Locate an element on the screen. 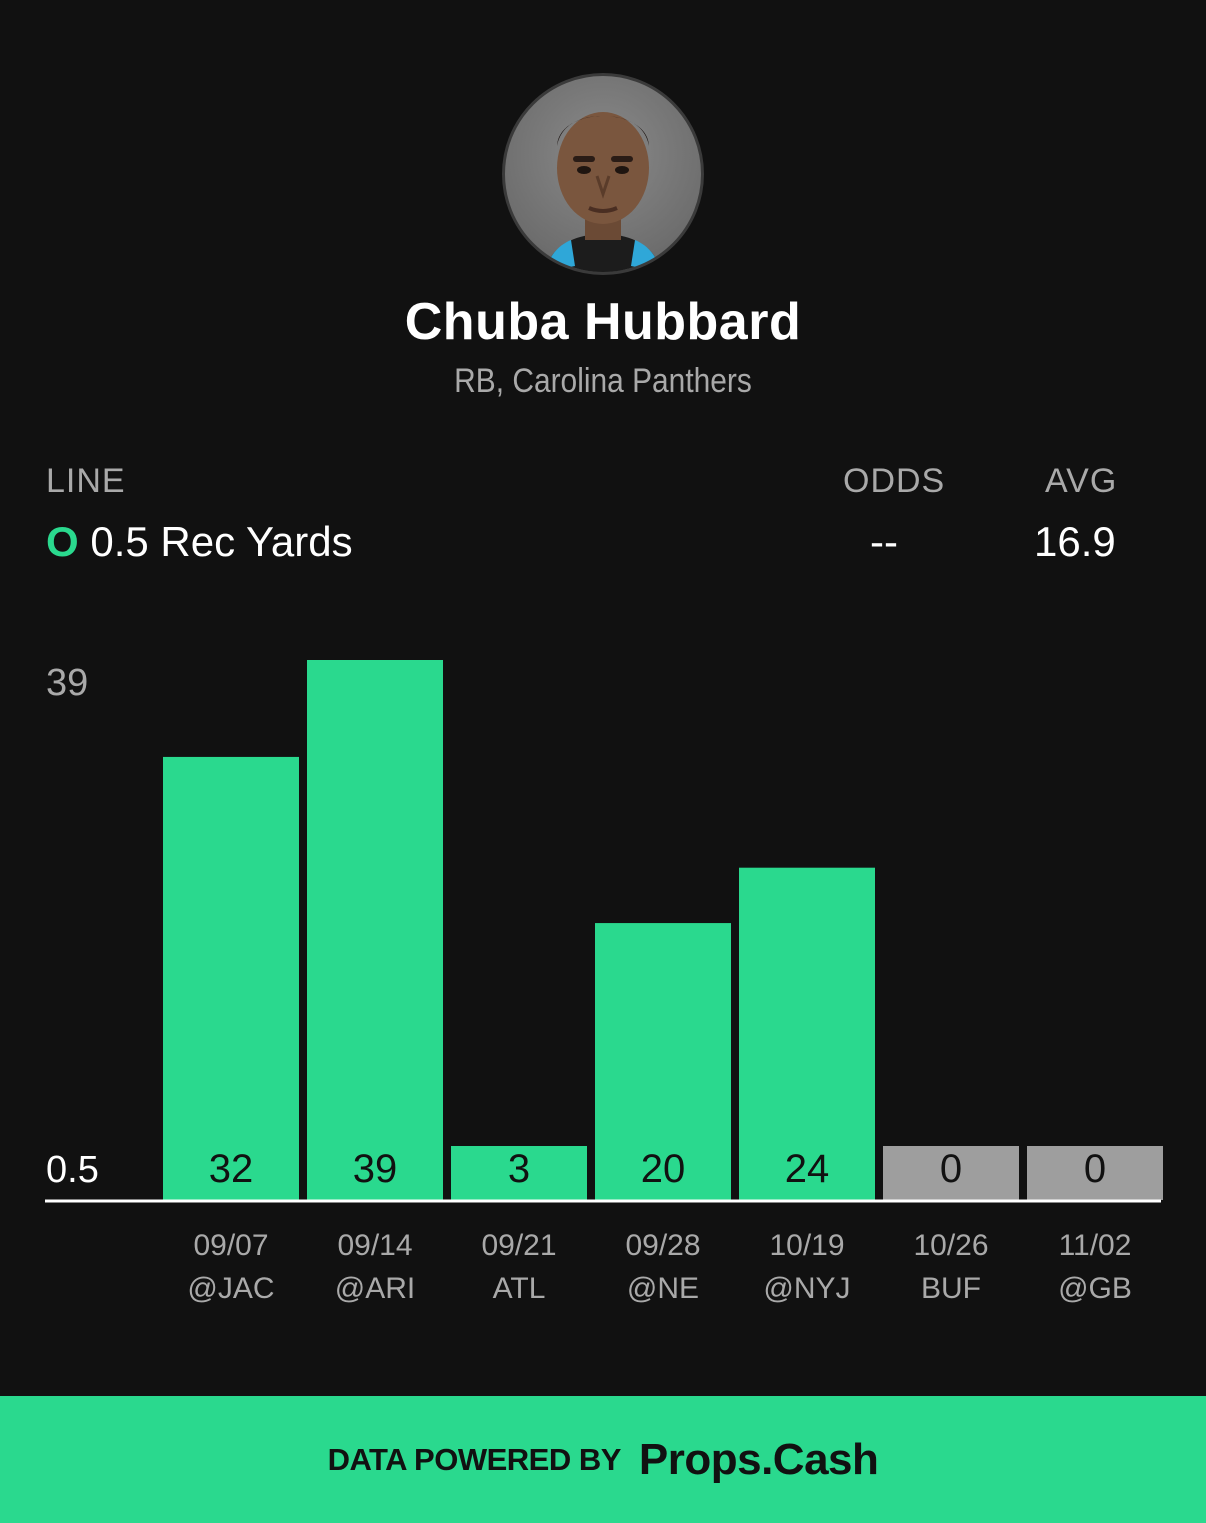  footer-brand-logo: Props.Cash is located at coordinates (758, 1459).